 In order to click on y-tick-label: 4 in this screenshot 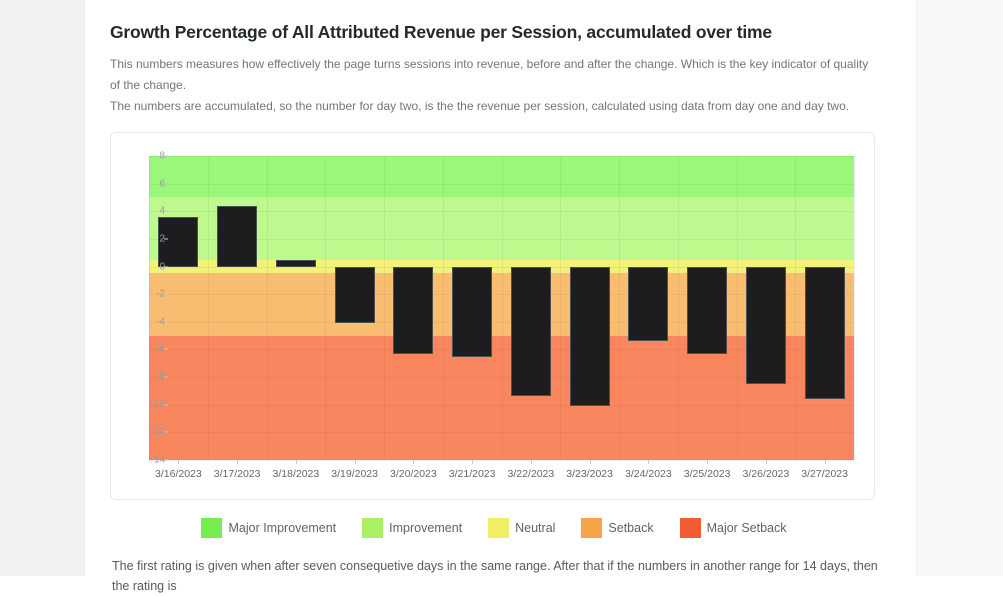, I will do `click(162, 211)`.